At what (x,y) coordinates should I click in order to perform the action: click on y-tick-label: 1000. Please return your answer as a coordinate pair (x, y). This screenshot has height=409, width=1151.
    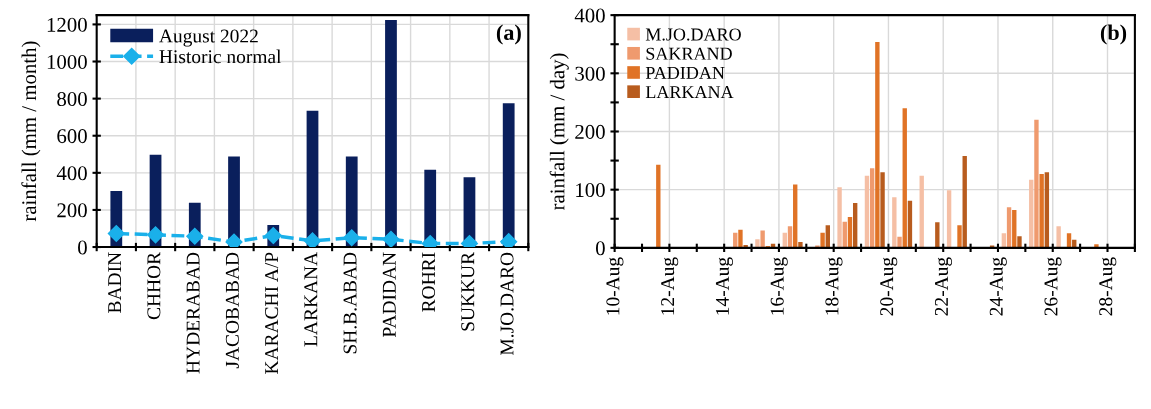
    Looking at the image, I should click on (67, 61).